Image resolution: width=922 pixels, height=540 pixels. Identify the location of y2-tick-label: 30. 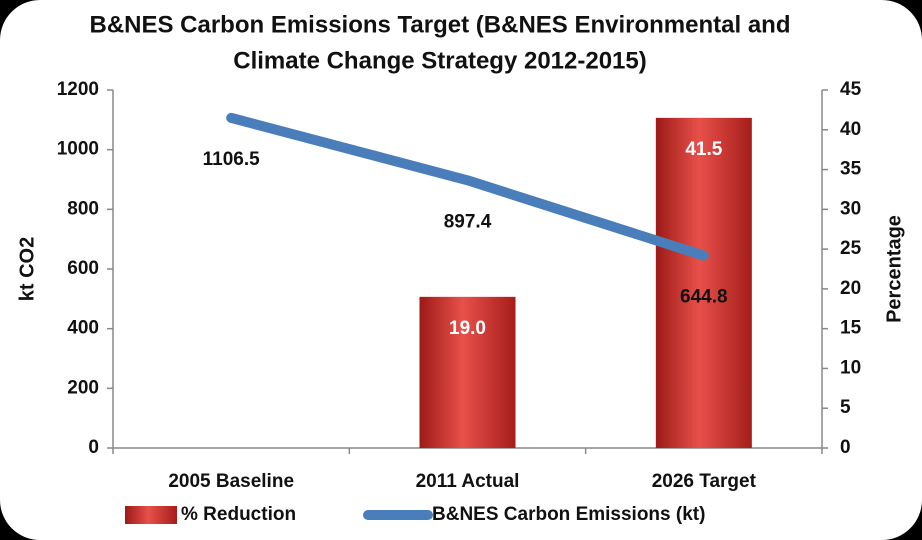
(850, 208).